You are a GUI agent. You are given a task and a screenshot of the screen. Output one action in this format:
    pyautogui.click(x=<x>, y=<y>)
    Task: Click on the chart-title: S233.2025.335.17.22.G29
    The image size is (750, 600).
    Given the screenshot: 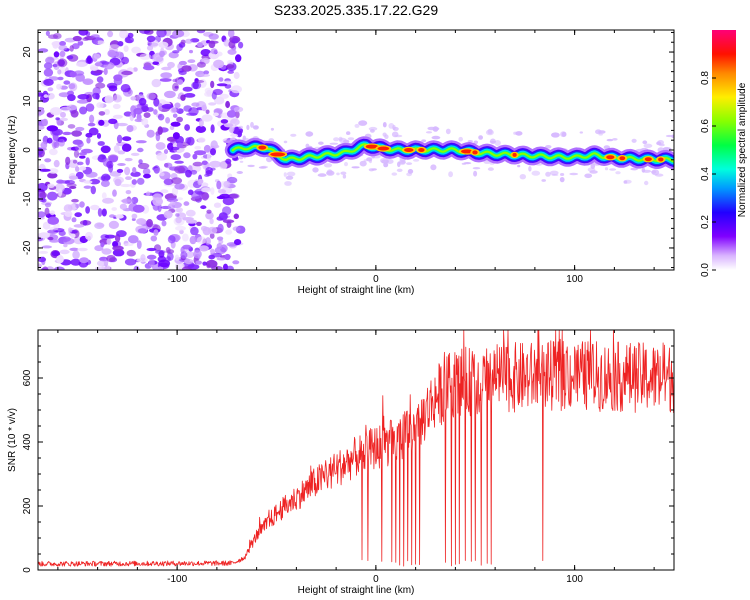 What is the action you would take?
    pyautogui.click(x=356, y=10)
    